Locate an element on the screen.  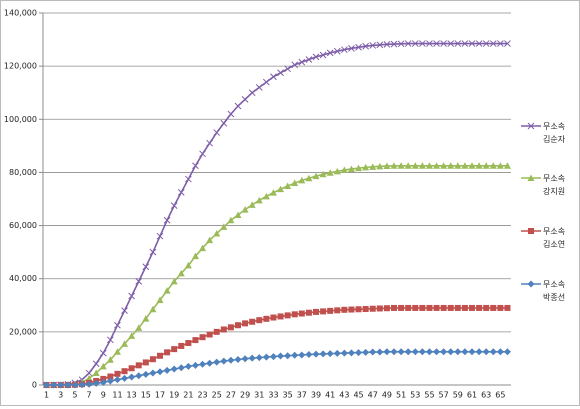
x-tick-label: 37 is located at coordinates (302, 395).